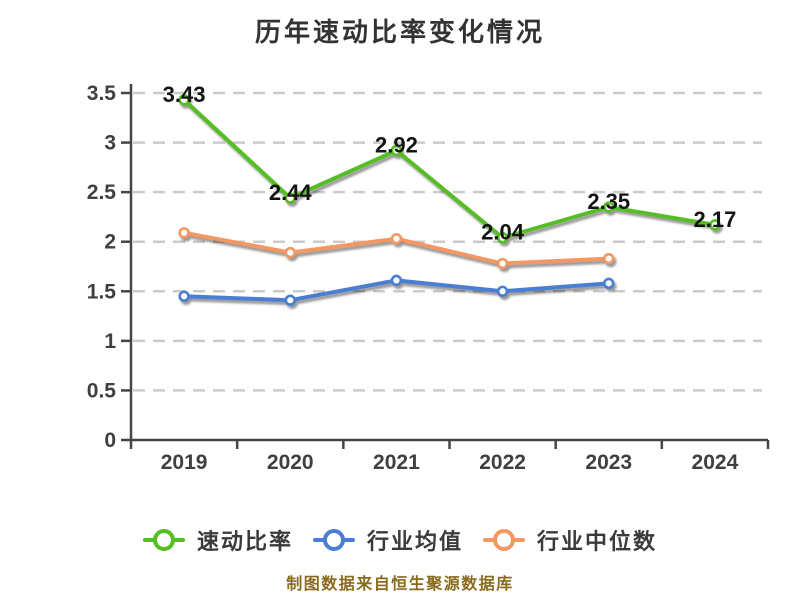  Describe the element at coordinates (396, 462) in the screenshot. I see `svg-text: 2021` at that location.